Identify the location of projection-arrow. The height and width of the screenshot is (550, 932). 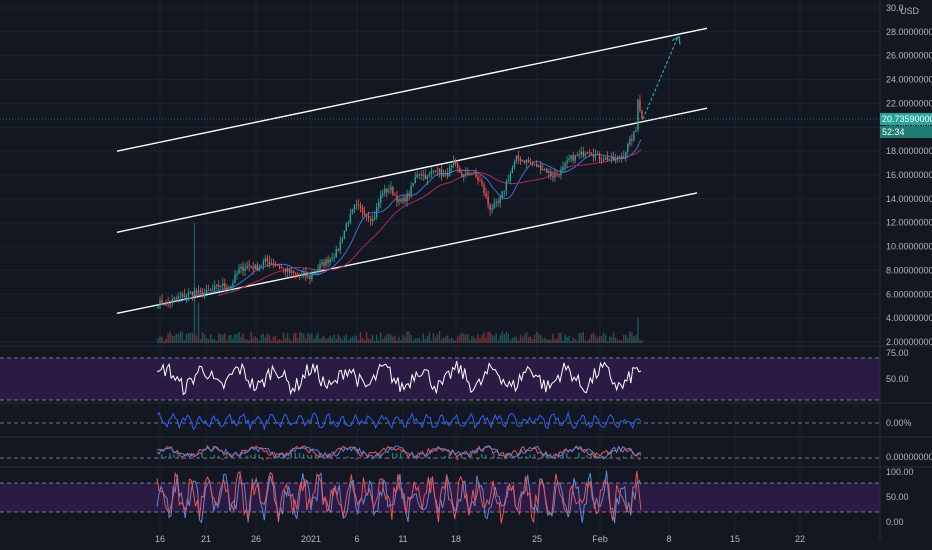
(660, 78).